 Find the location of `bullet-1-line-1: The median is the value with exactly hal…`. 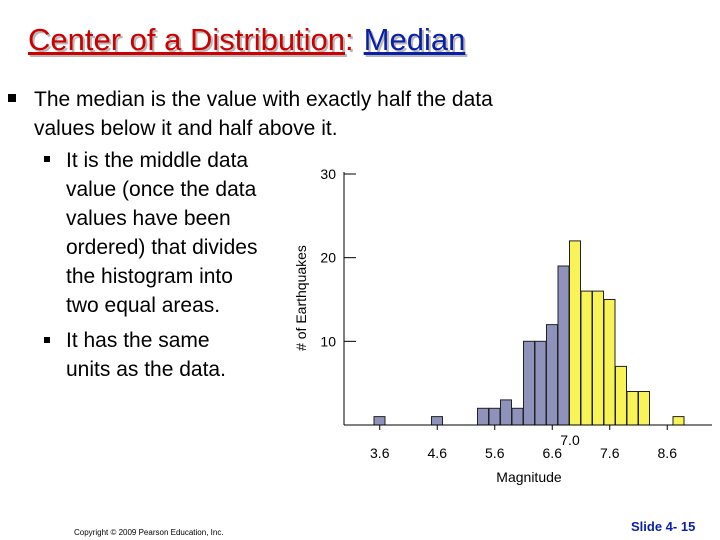

bullet-1-line-1: The median is the value with exactly hal… is located at coordinates (263, 99).